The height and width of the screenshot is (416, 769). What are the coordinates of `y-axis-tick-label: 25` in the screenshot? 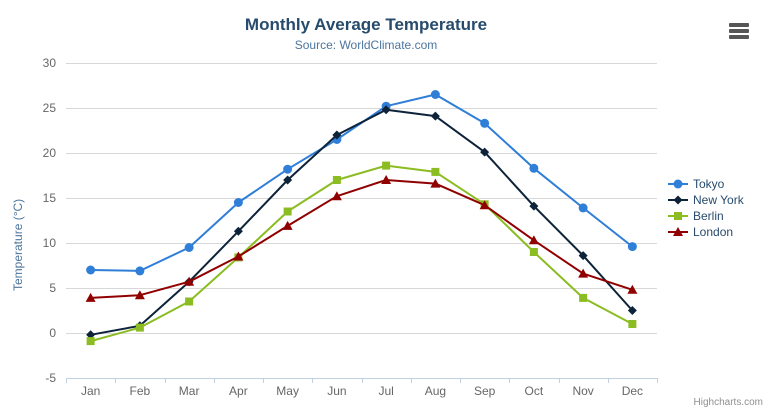 It's located at (50, 108).